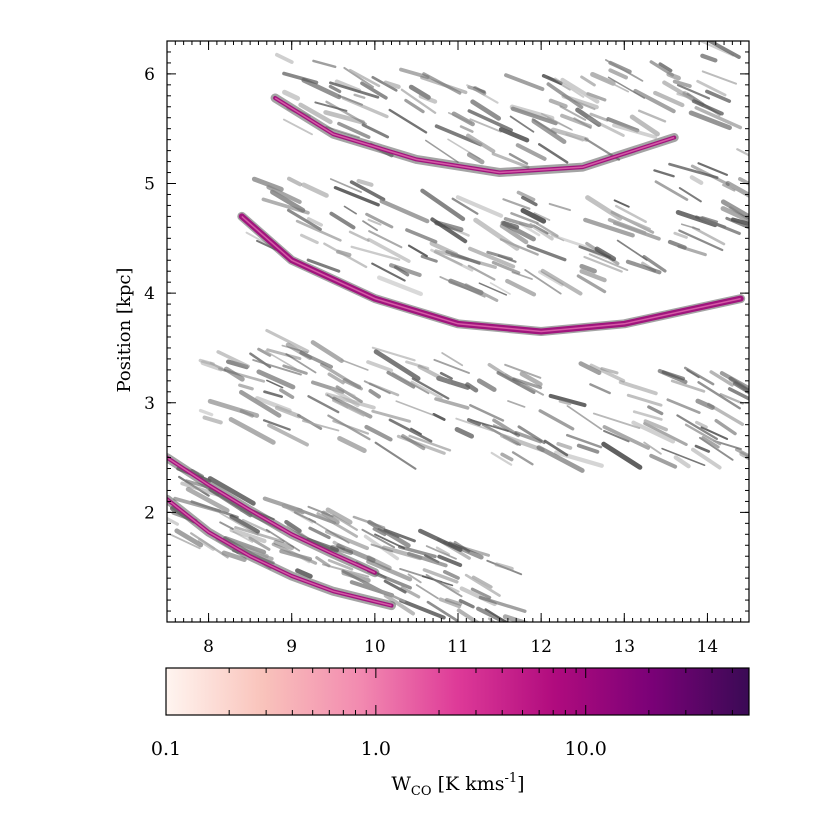  Describe the element at coordinates (450, 733) in the screenshot. I see `colorbar: 0.1 1.0 10.0 WCO [K kms-1]` at that location.